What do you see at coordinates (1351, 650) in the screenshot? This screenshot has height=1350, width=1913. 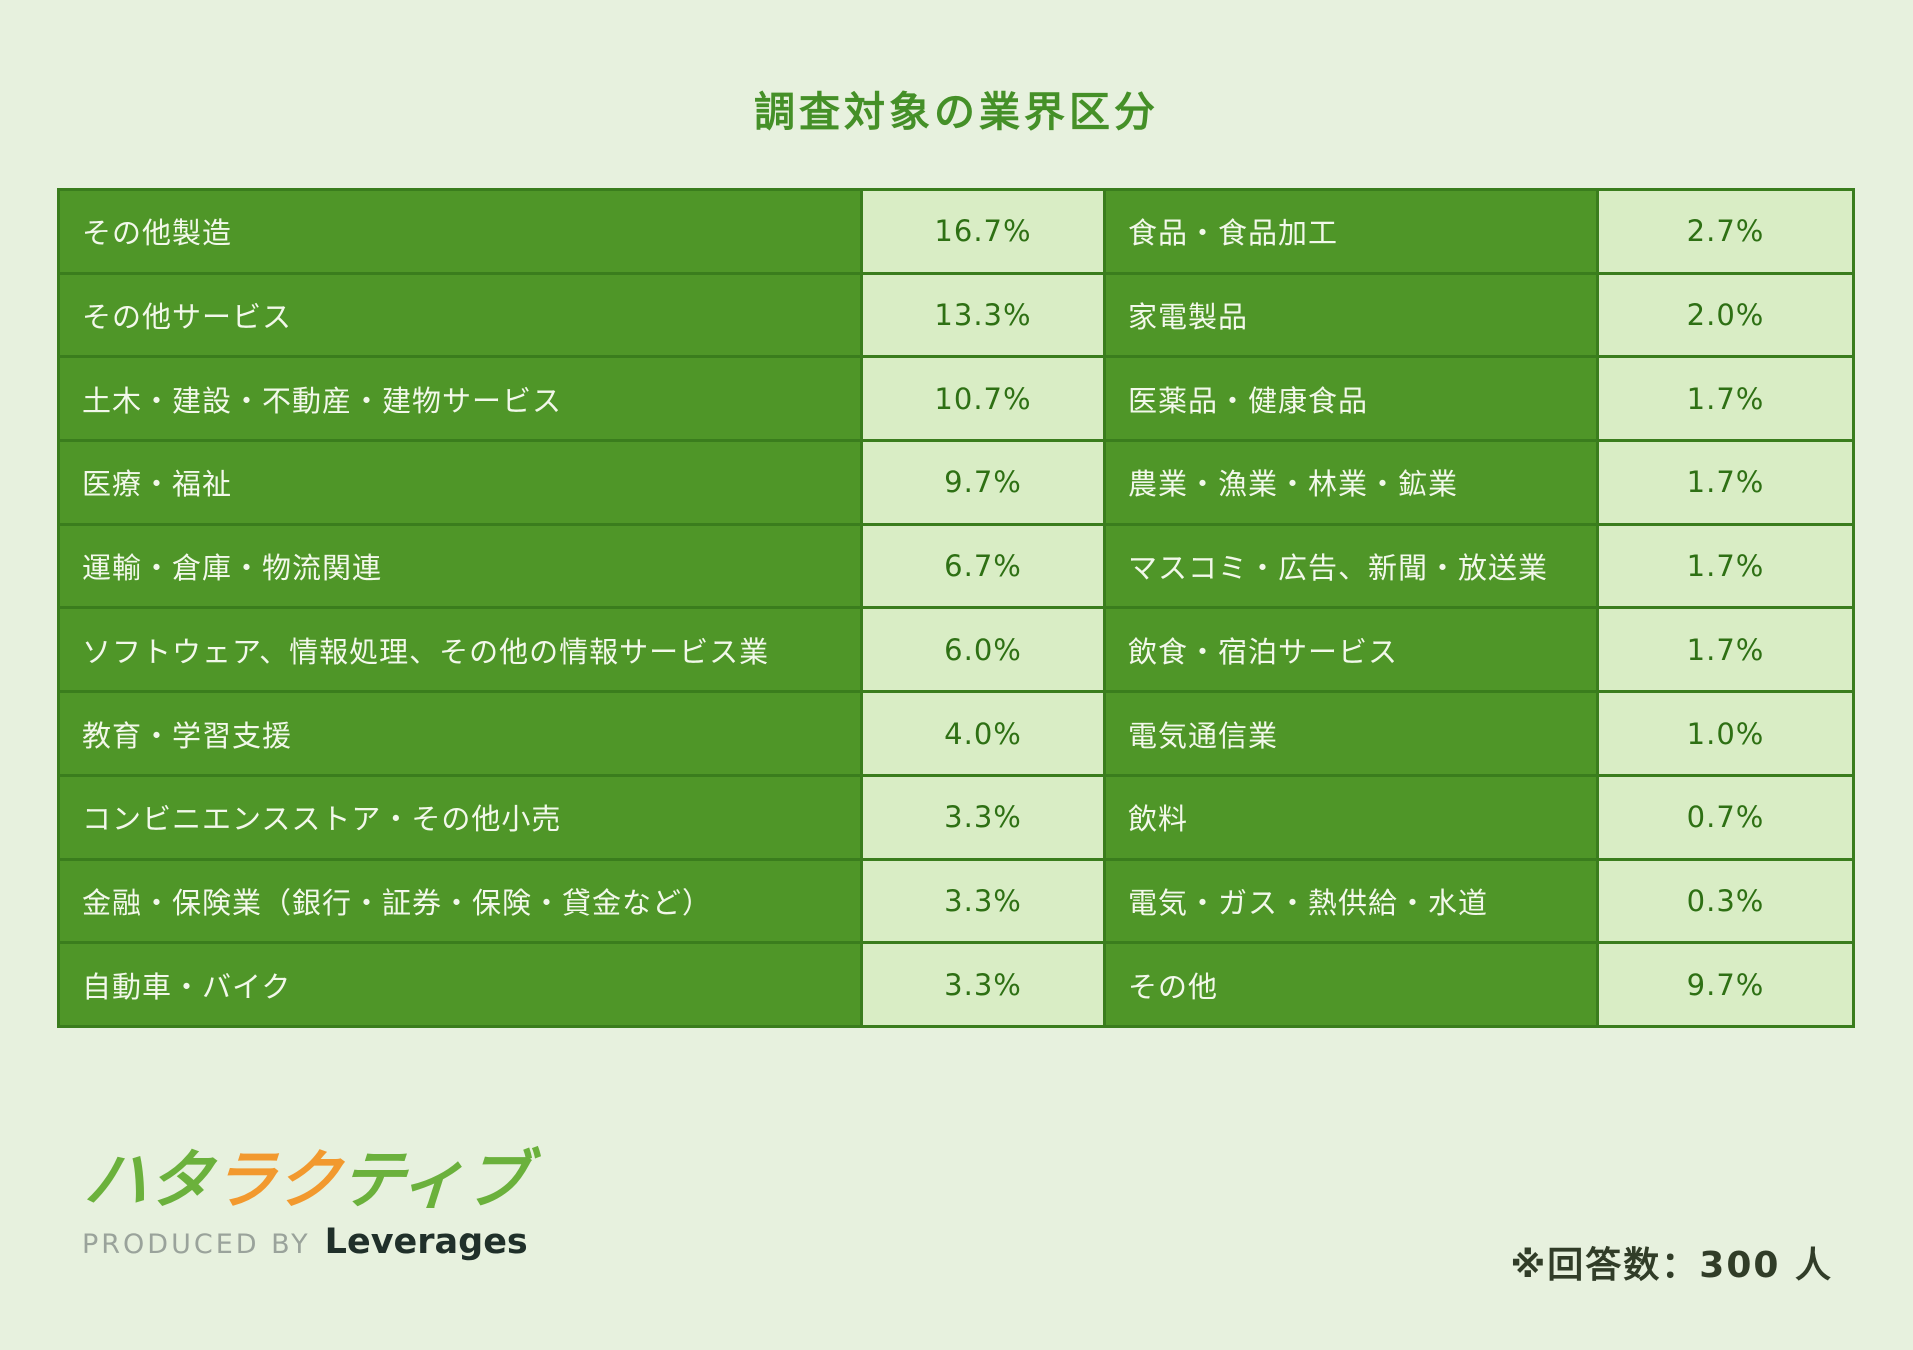 I see `industry-label-cell: 飲食・宿泊サービス` at bounding box center [1351, 650].